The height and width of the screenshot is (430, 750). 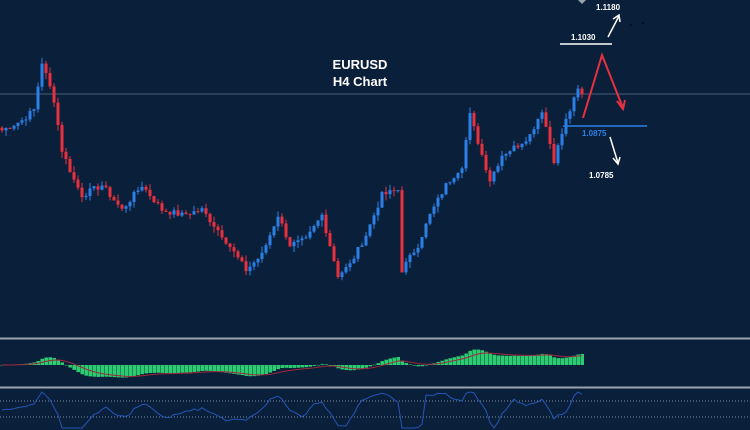 I want to click on level-label-1.1180: 1.1180, so click(x=608, y=7).